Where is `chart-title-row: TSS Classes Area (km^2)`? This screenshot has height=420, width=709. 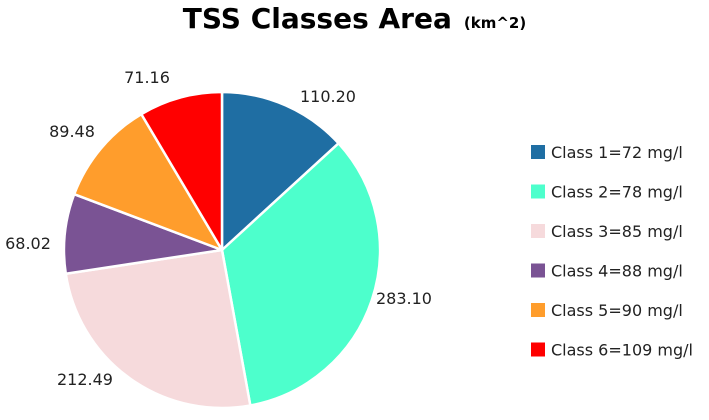
chart-title-row: TSS Classes Area (km^2) is located at coordinates (354, 18).